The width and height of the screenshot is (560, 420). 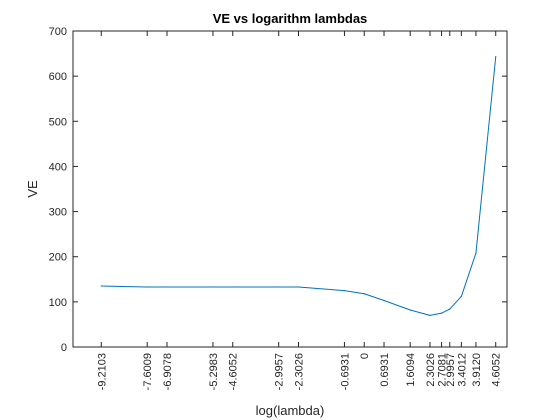 What do you see at coordinates (214, 371) in the screenshot?
I see `x-tick-label: -5.2983` at bounding box center [214, 371].